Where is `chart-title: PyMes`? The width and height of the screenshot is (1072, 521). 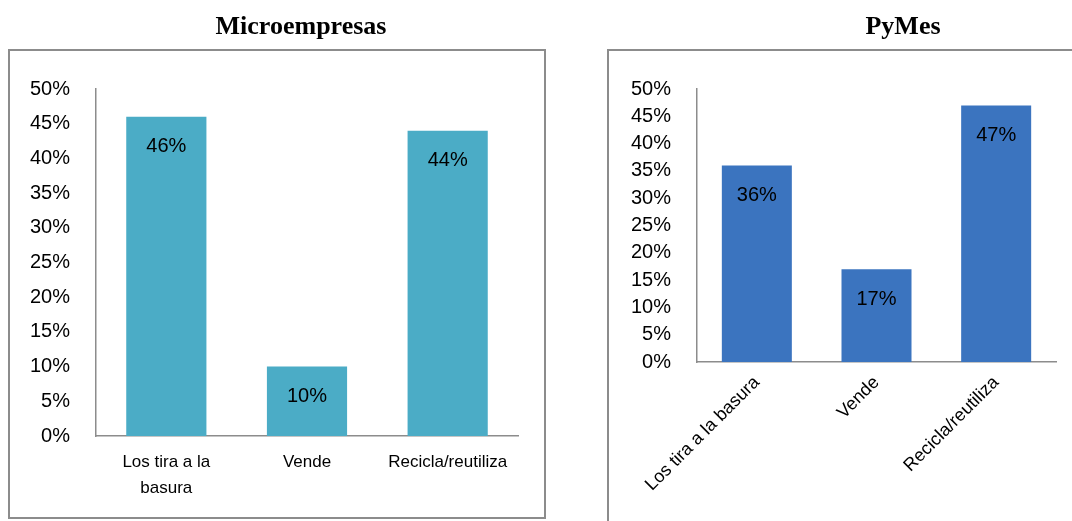
chart-title: PyMes is located at coordinates (903, 26).